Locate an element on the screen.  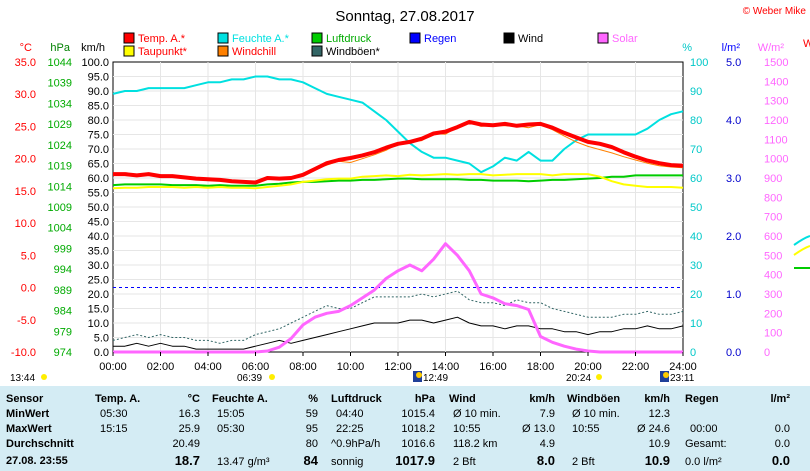
humidity-tick-label: 50 is located at coordinates (696, 208).